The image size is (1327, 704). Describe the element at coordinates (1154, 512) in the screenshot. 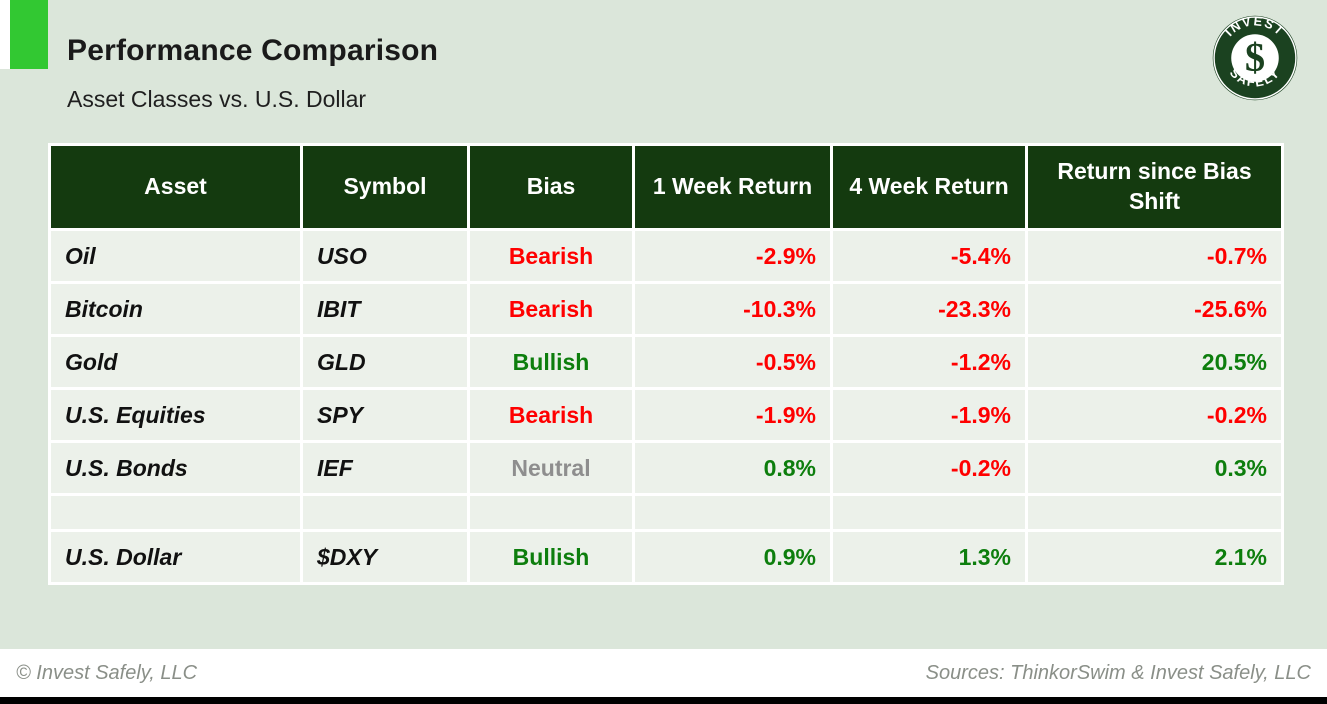

I see `since-shift-return-cell` at that location.